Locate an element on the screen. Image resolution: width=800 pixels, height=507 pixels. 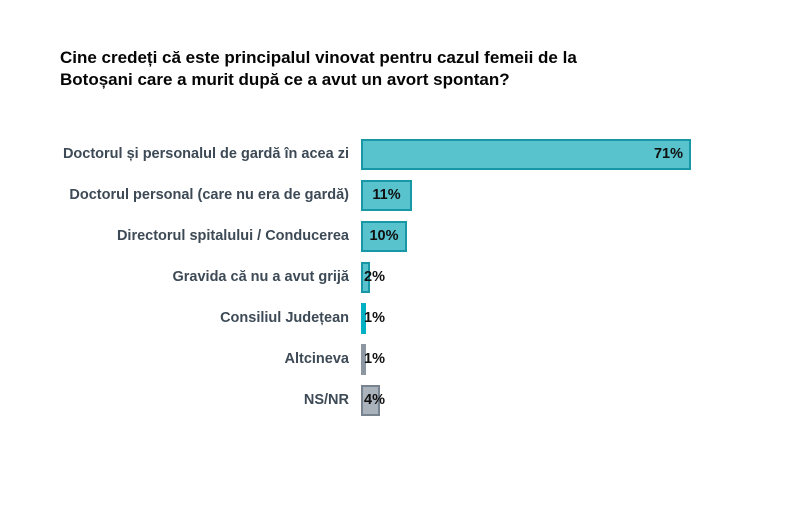
chart-row: Directorul spitalului / Conducerea 10% is located at coordinates (375, 236).